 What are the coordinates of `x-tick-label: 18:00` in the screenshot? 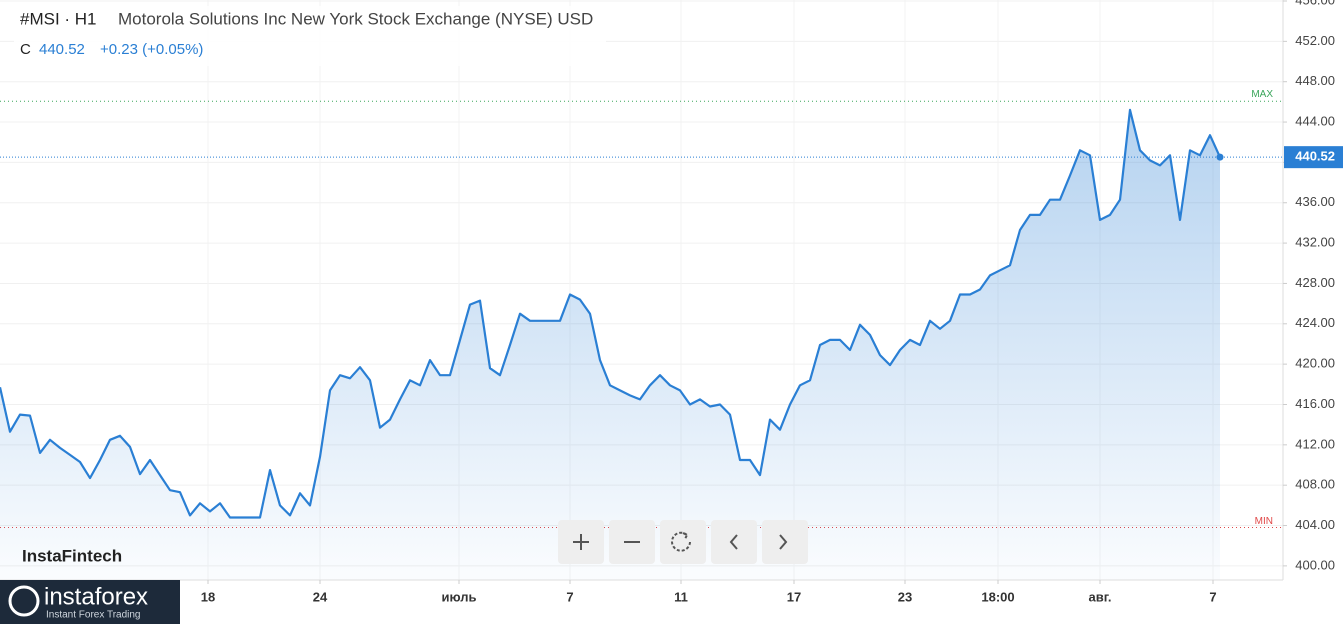 It's located at (997, 596).